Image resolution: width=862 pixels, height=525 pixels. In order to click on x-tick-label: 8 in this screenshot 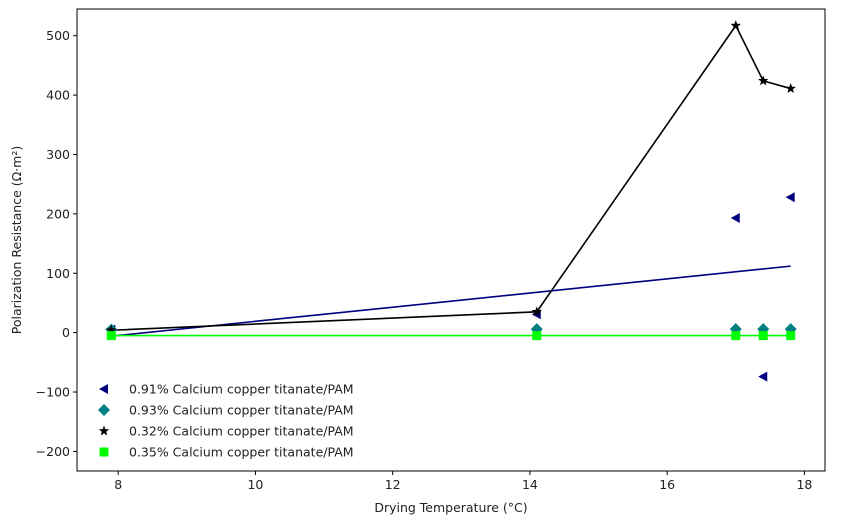, I will do `click(118, 484)`.